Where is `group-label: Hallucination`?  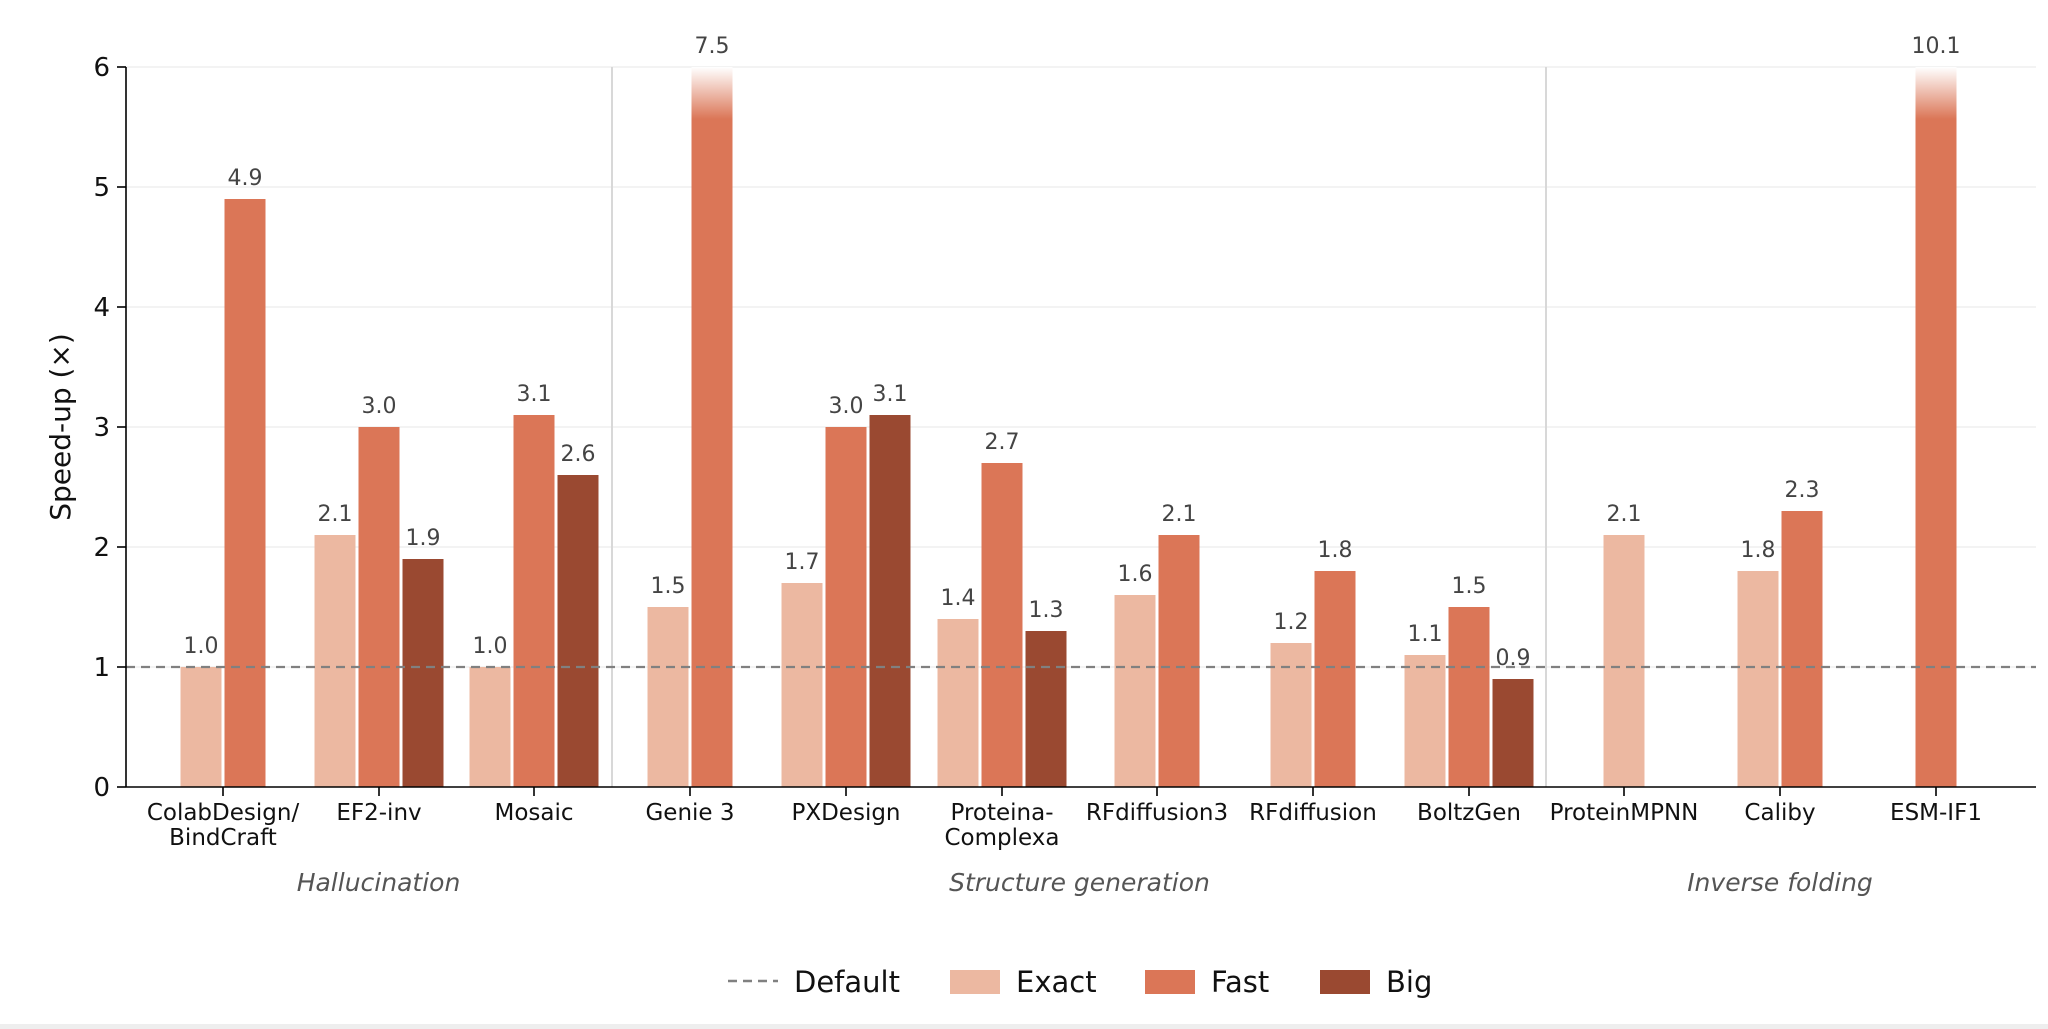
group-label: Hallucination is located at coordinates (379, 882).